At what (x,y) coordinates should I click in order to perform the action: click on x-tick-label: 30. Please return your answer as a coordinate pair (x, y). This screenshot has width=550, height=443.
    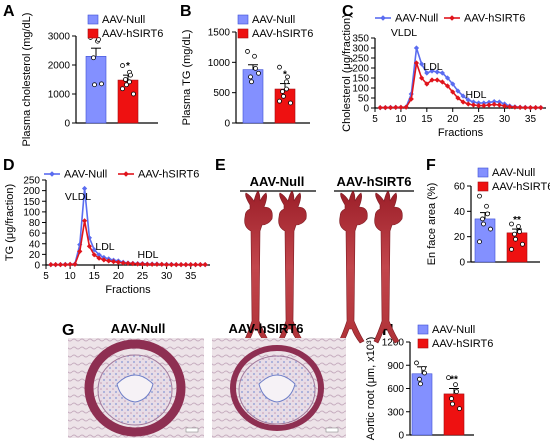
    Looking at the image, I should click on (505, 119).